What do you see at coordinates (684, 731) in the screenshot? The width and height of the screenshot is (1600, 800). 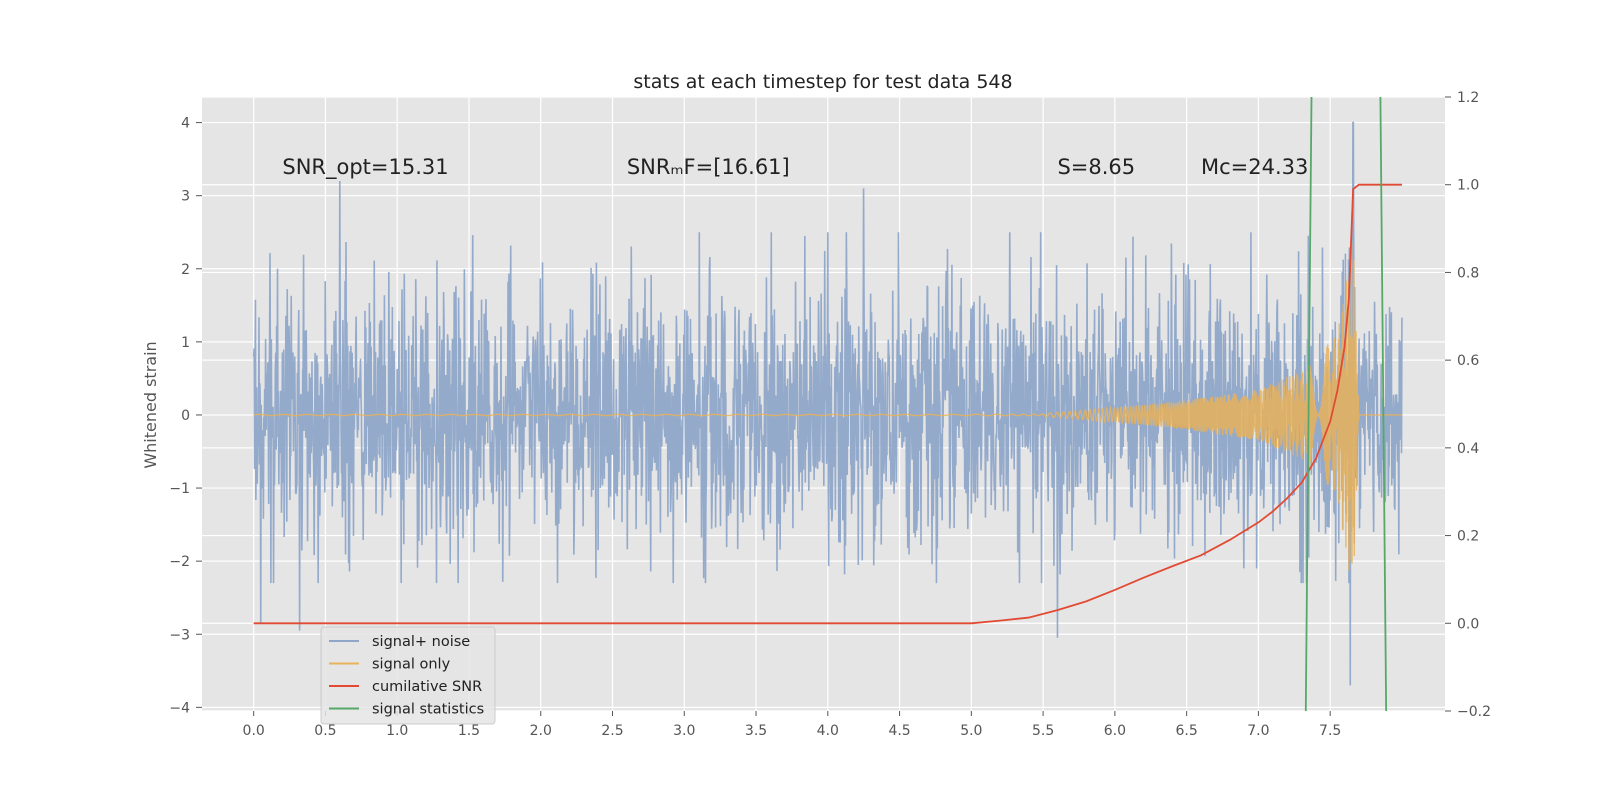 I see `x-tick-label: 3.0` at bounding box center [684, 731].